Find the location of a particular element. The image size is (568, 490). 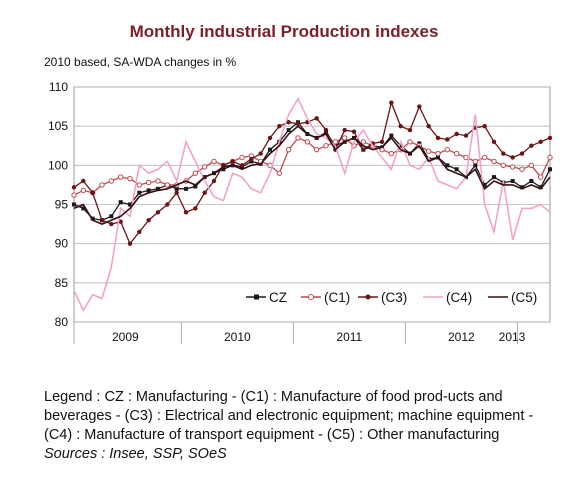

legend-label-1: CZ is located at coordinates (278, 297).